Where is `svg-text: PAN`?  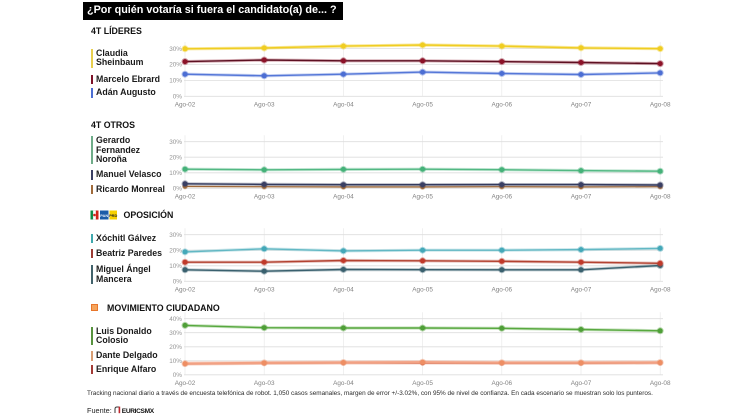
svg-text: PAN is located at coordinates (104, 215).